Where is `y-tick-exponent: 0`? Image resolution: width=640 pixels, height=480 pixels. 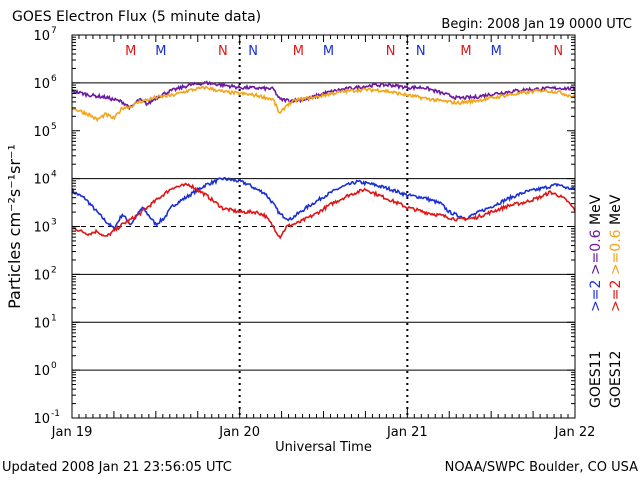 y-tick-exponent: 0 is located at coordinates (54, 366).